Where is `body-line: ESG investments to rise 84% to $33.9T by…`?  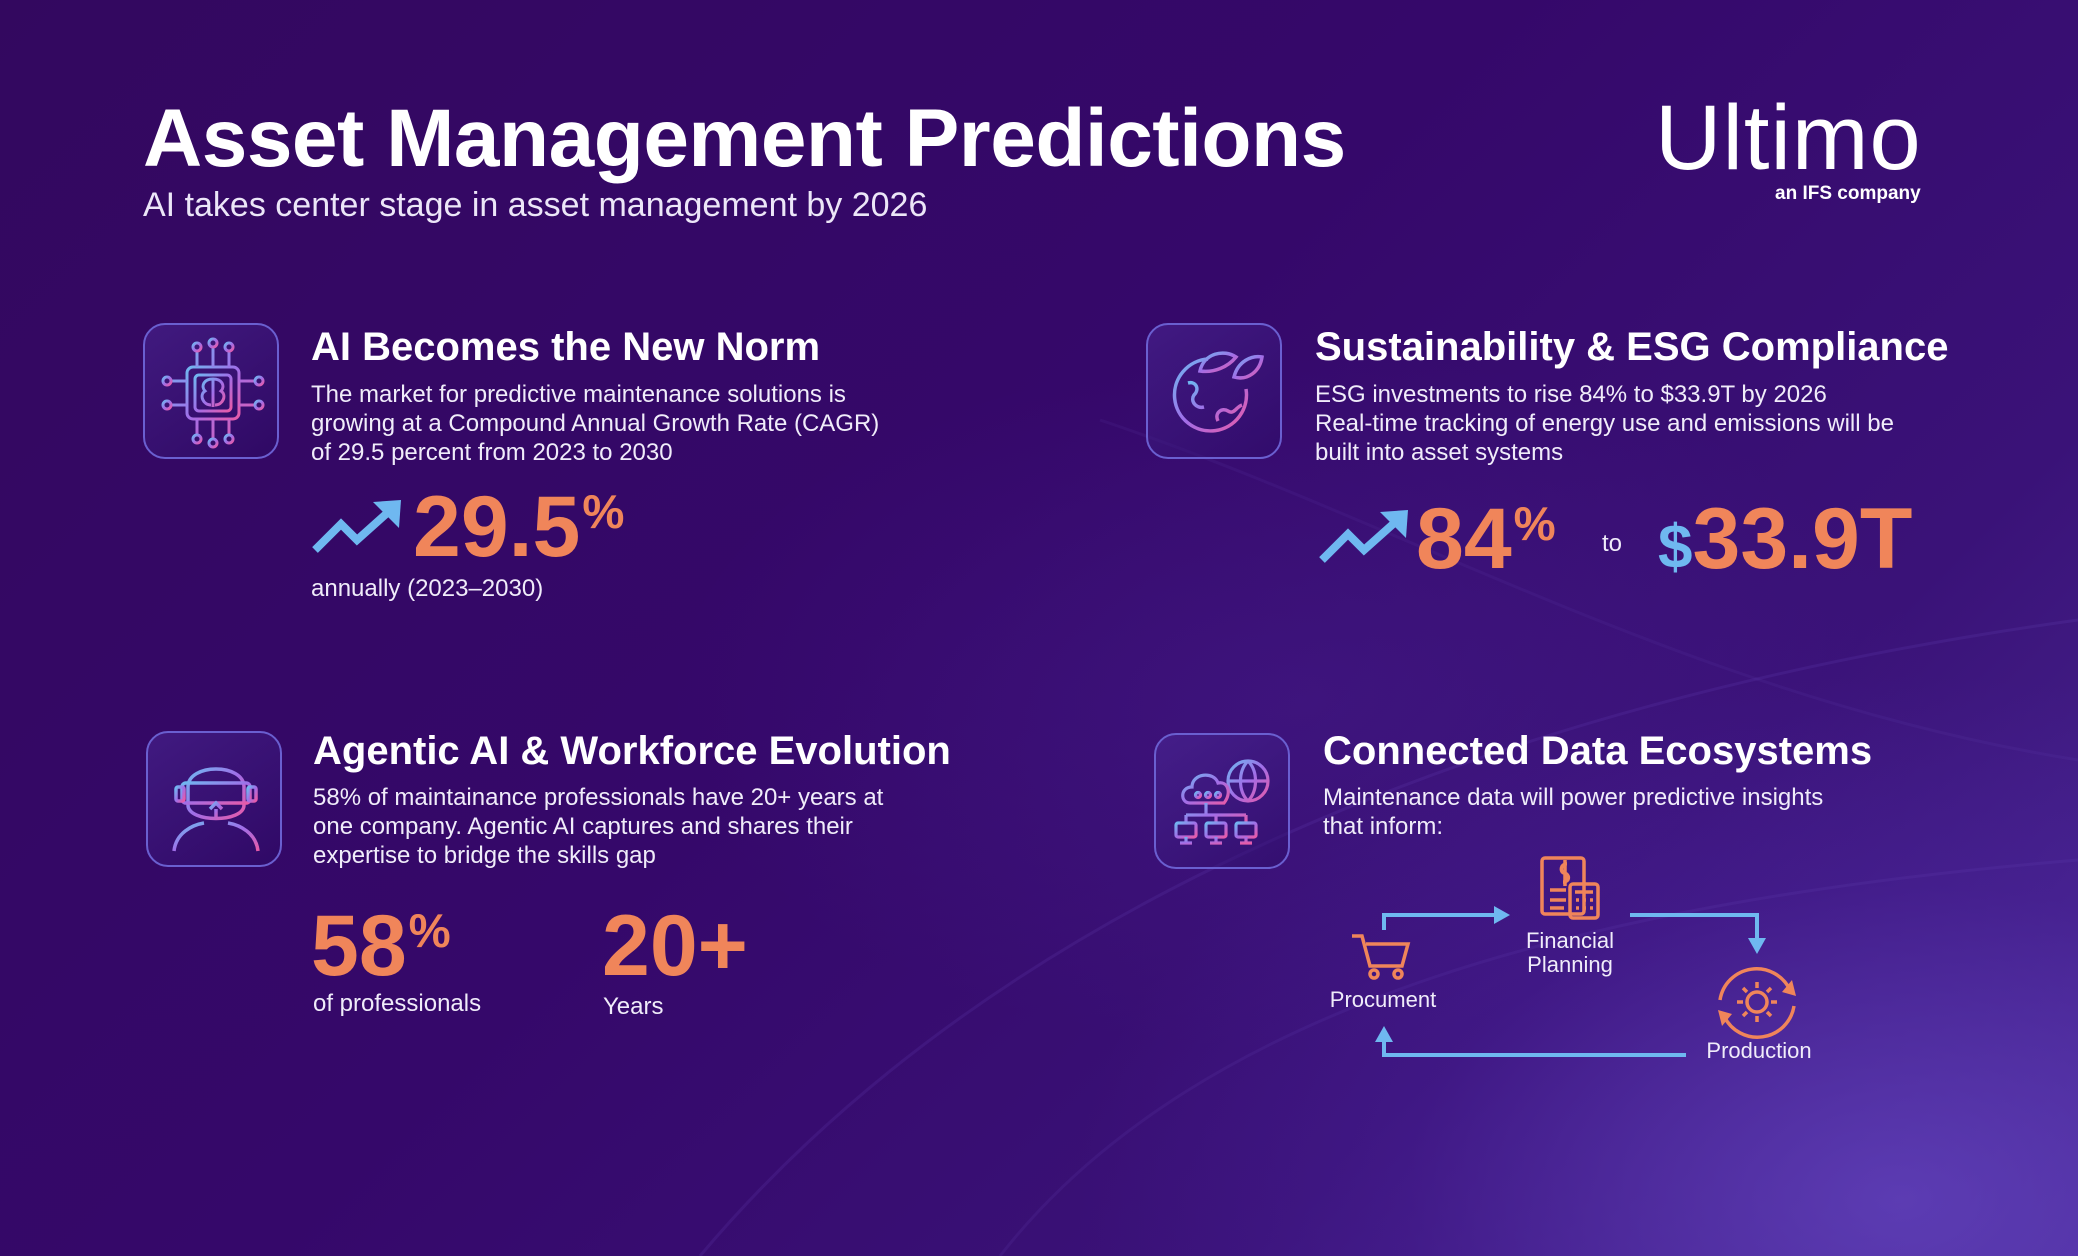
body-line: ESG investments to rise 84% to $33.9T by… is located at coordinates (1571, 394).